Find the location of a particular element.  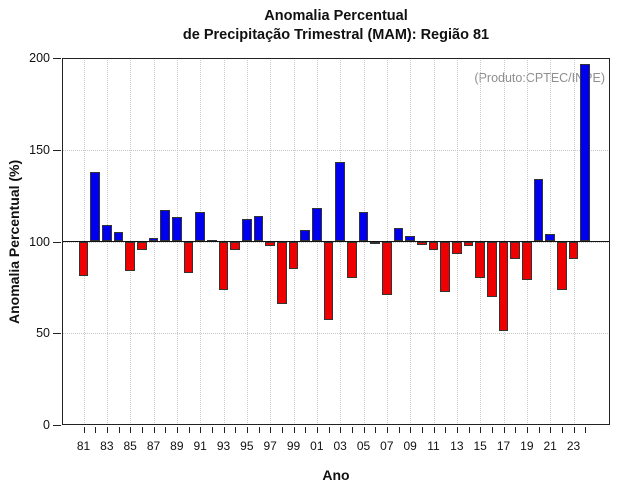

x-tick-label: 11 is located at coordinates (433, 446).